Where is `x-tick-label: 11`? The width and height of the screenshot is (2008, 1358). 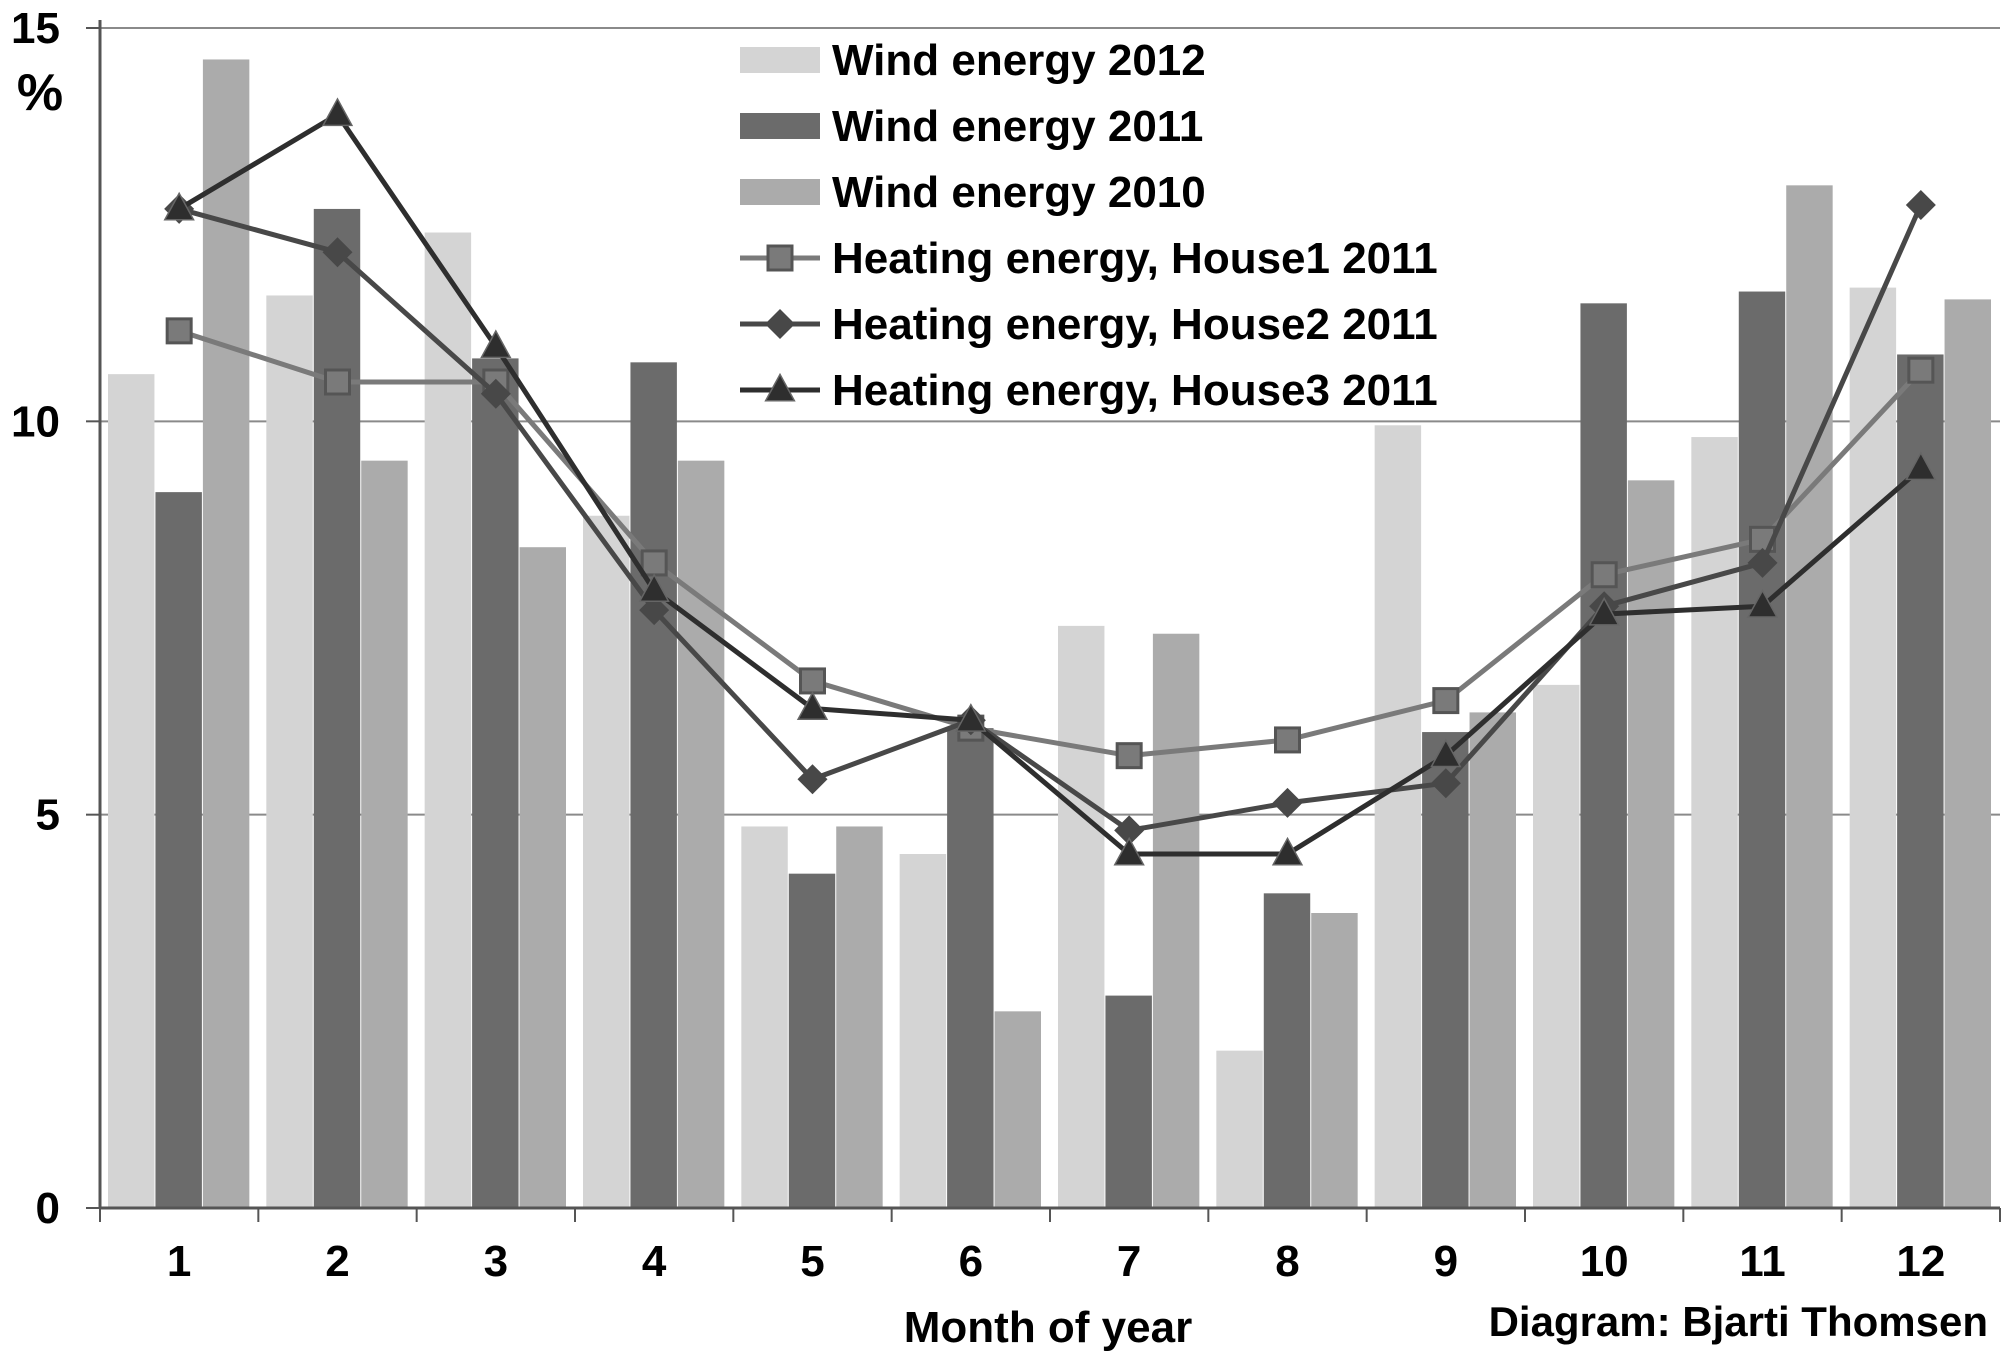 x-tick-label: 11 is located at coordinates (1762, 1261).